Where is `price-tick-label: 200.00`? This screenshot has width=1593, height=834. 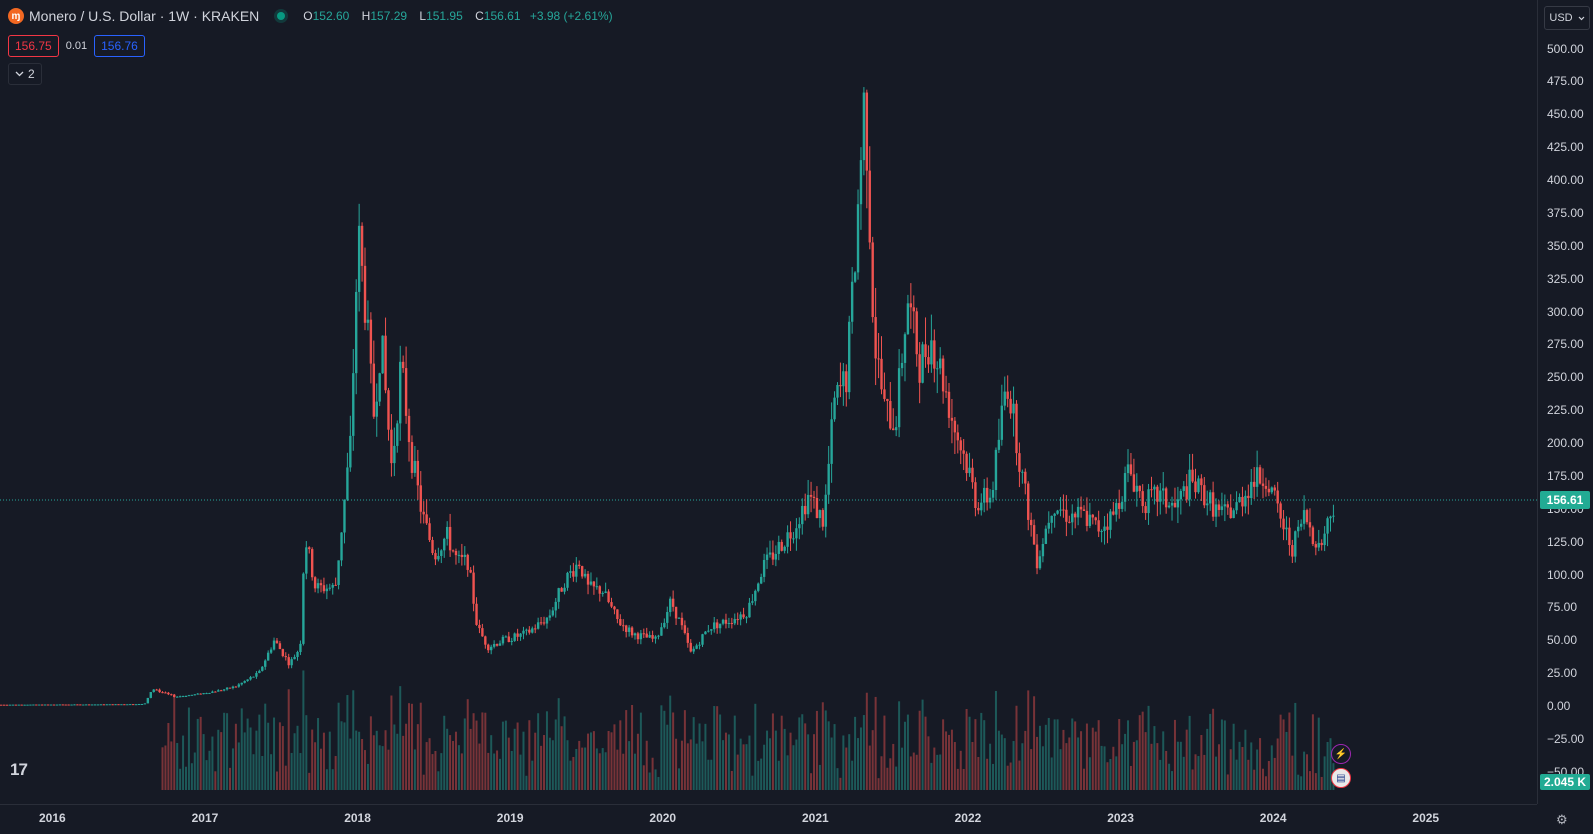 price-tick-label: 200.00 is located at coordinates (1565, 443).